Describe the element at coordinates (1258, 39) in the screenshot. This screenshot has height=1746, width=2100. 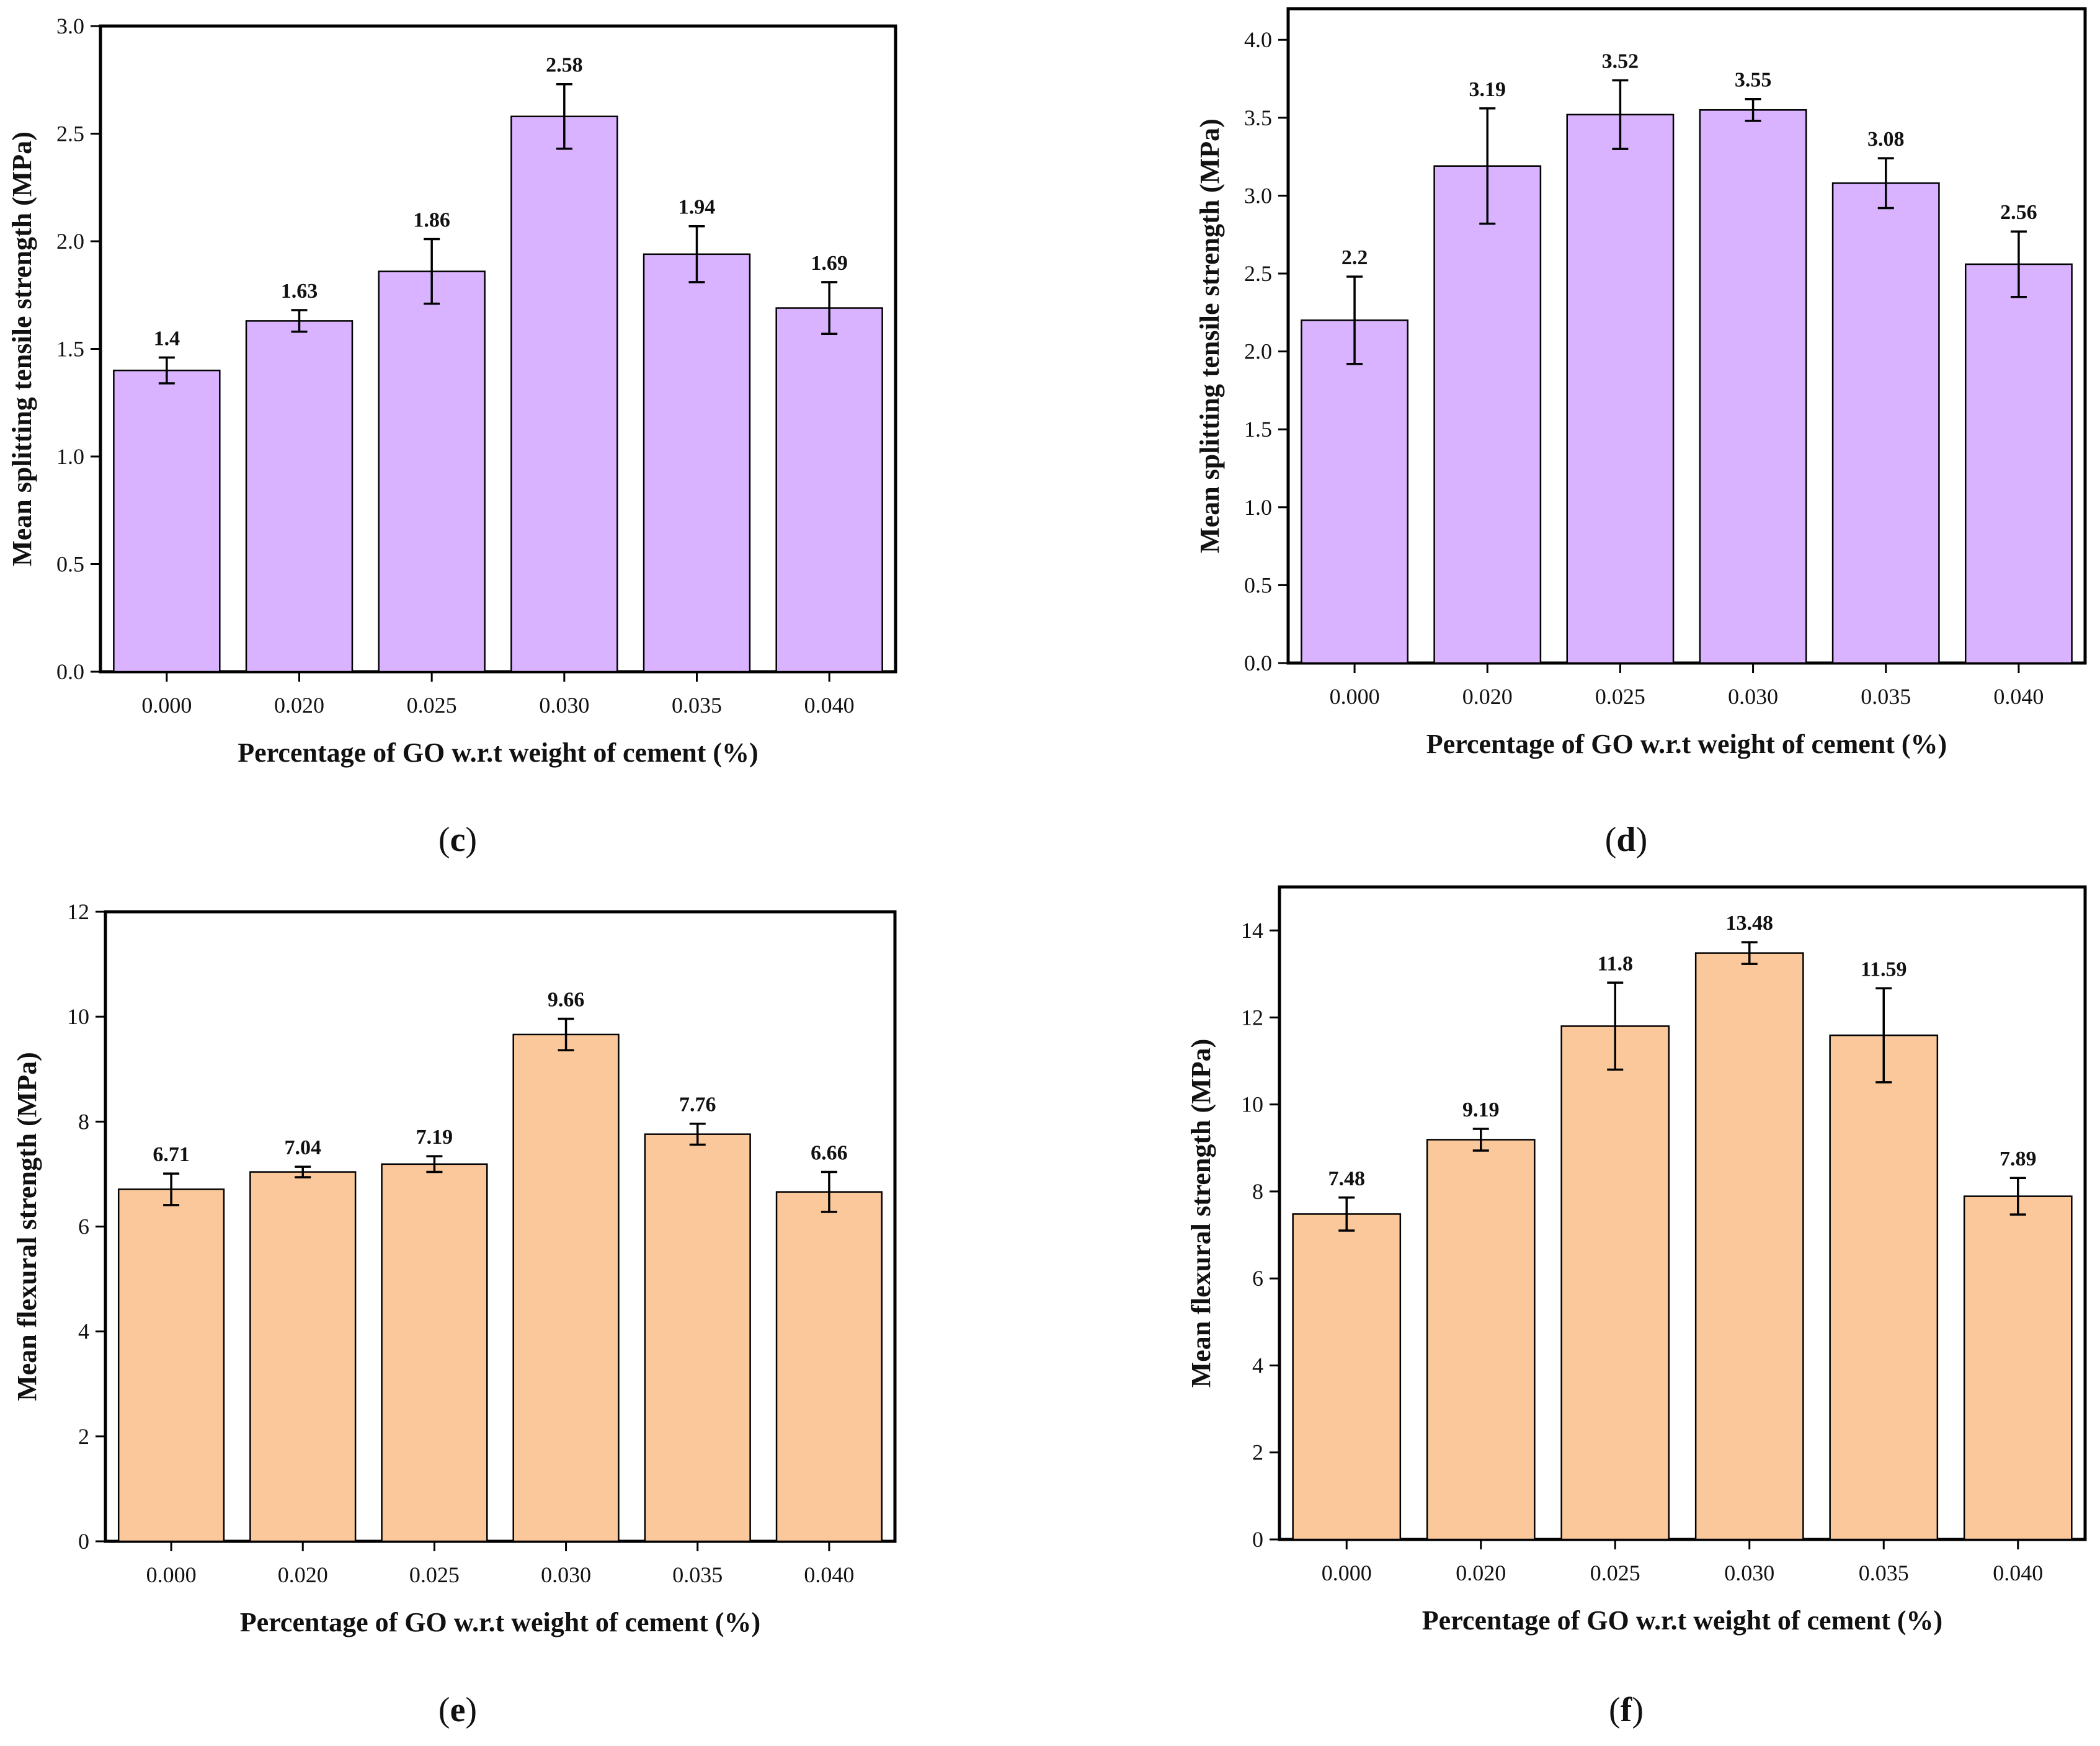
I see `y-tick-label: 4.0` at that location.